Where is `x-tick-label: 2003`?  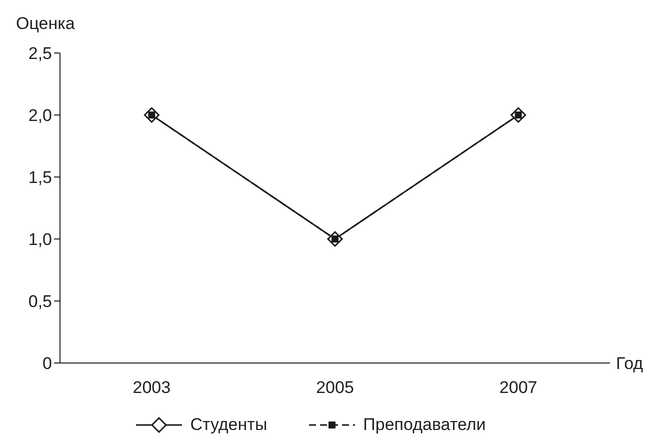 x-tick-label: 2003 is located at coordinates (151, 388).